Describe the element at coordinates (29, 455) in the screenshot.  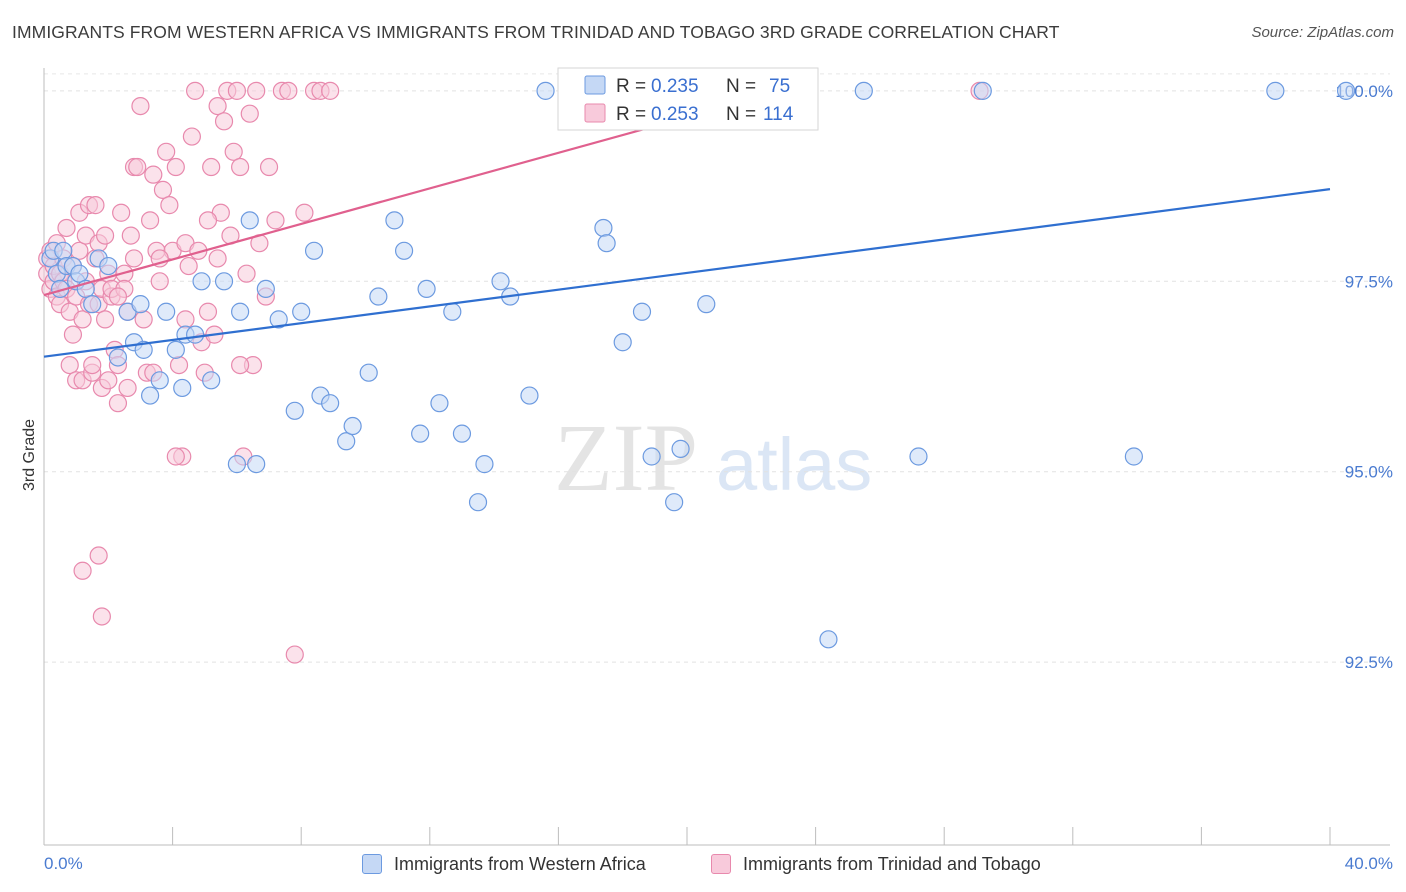
I see `y-axis-title: 3rd Grade` at that location.